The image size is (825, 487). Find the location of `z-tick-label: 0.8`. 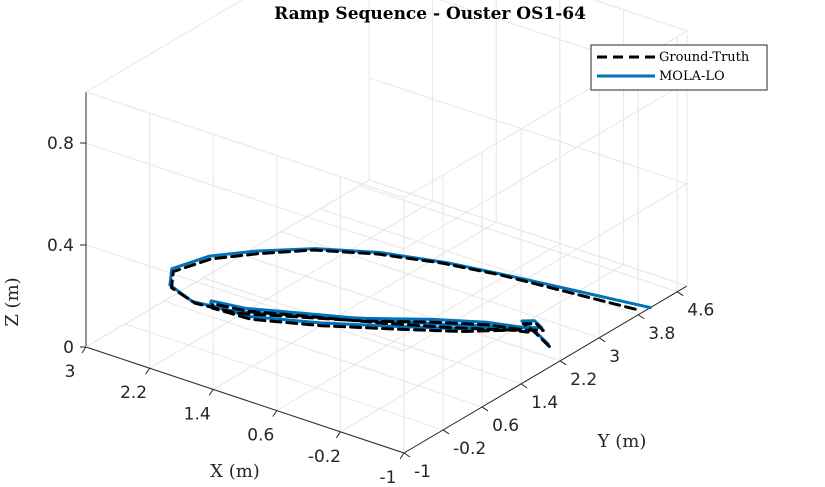

z-tick-label: 0.8 is located at coordinates (60, 144).